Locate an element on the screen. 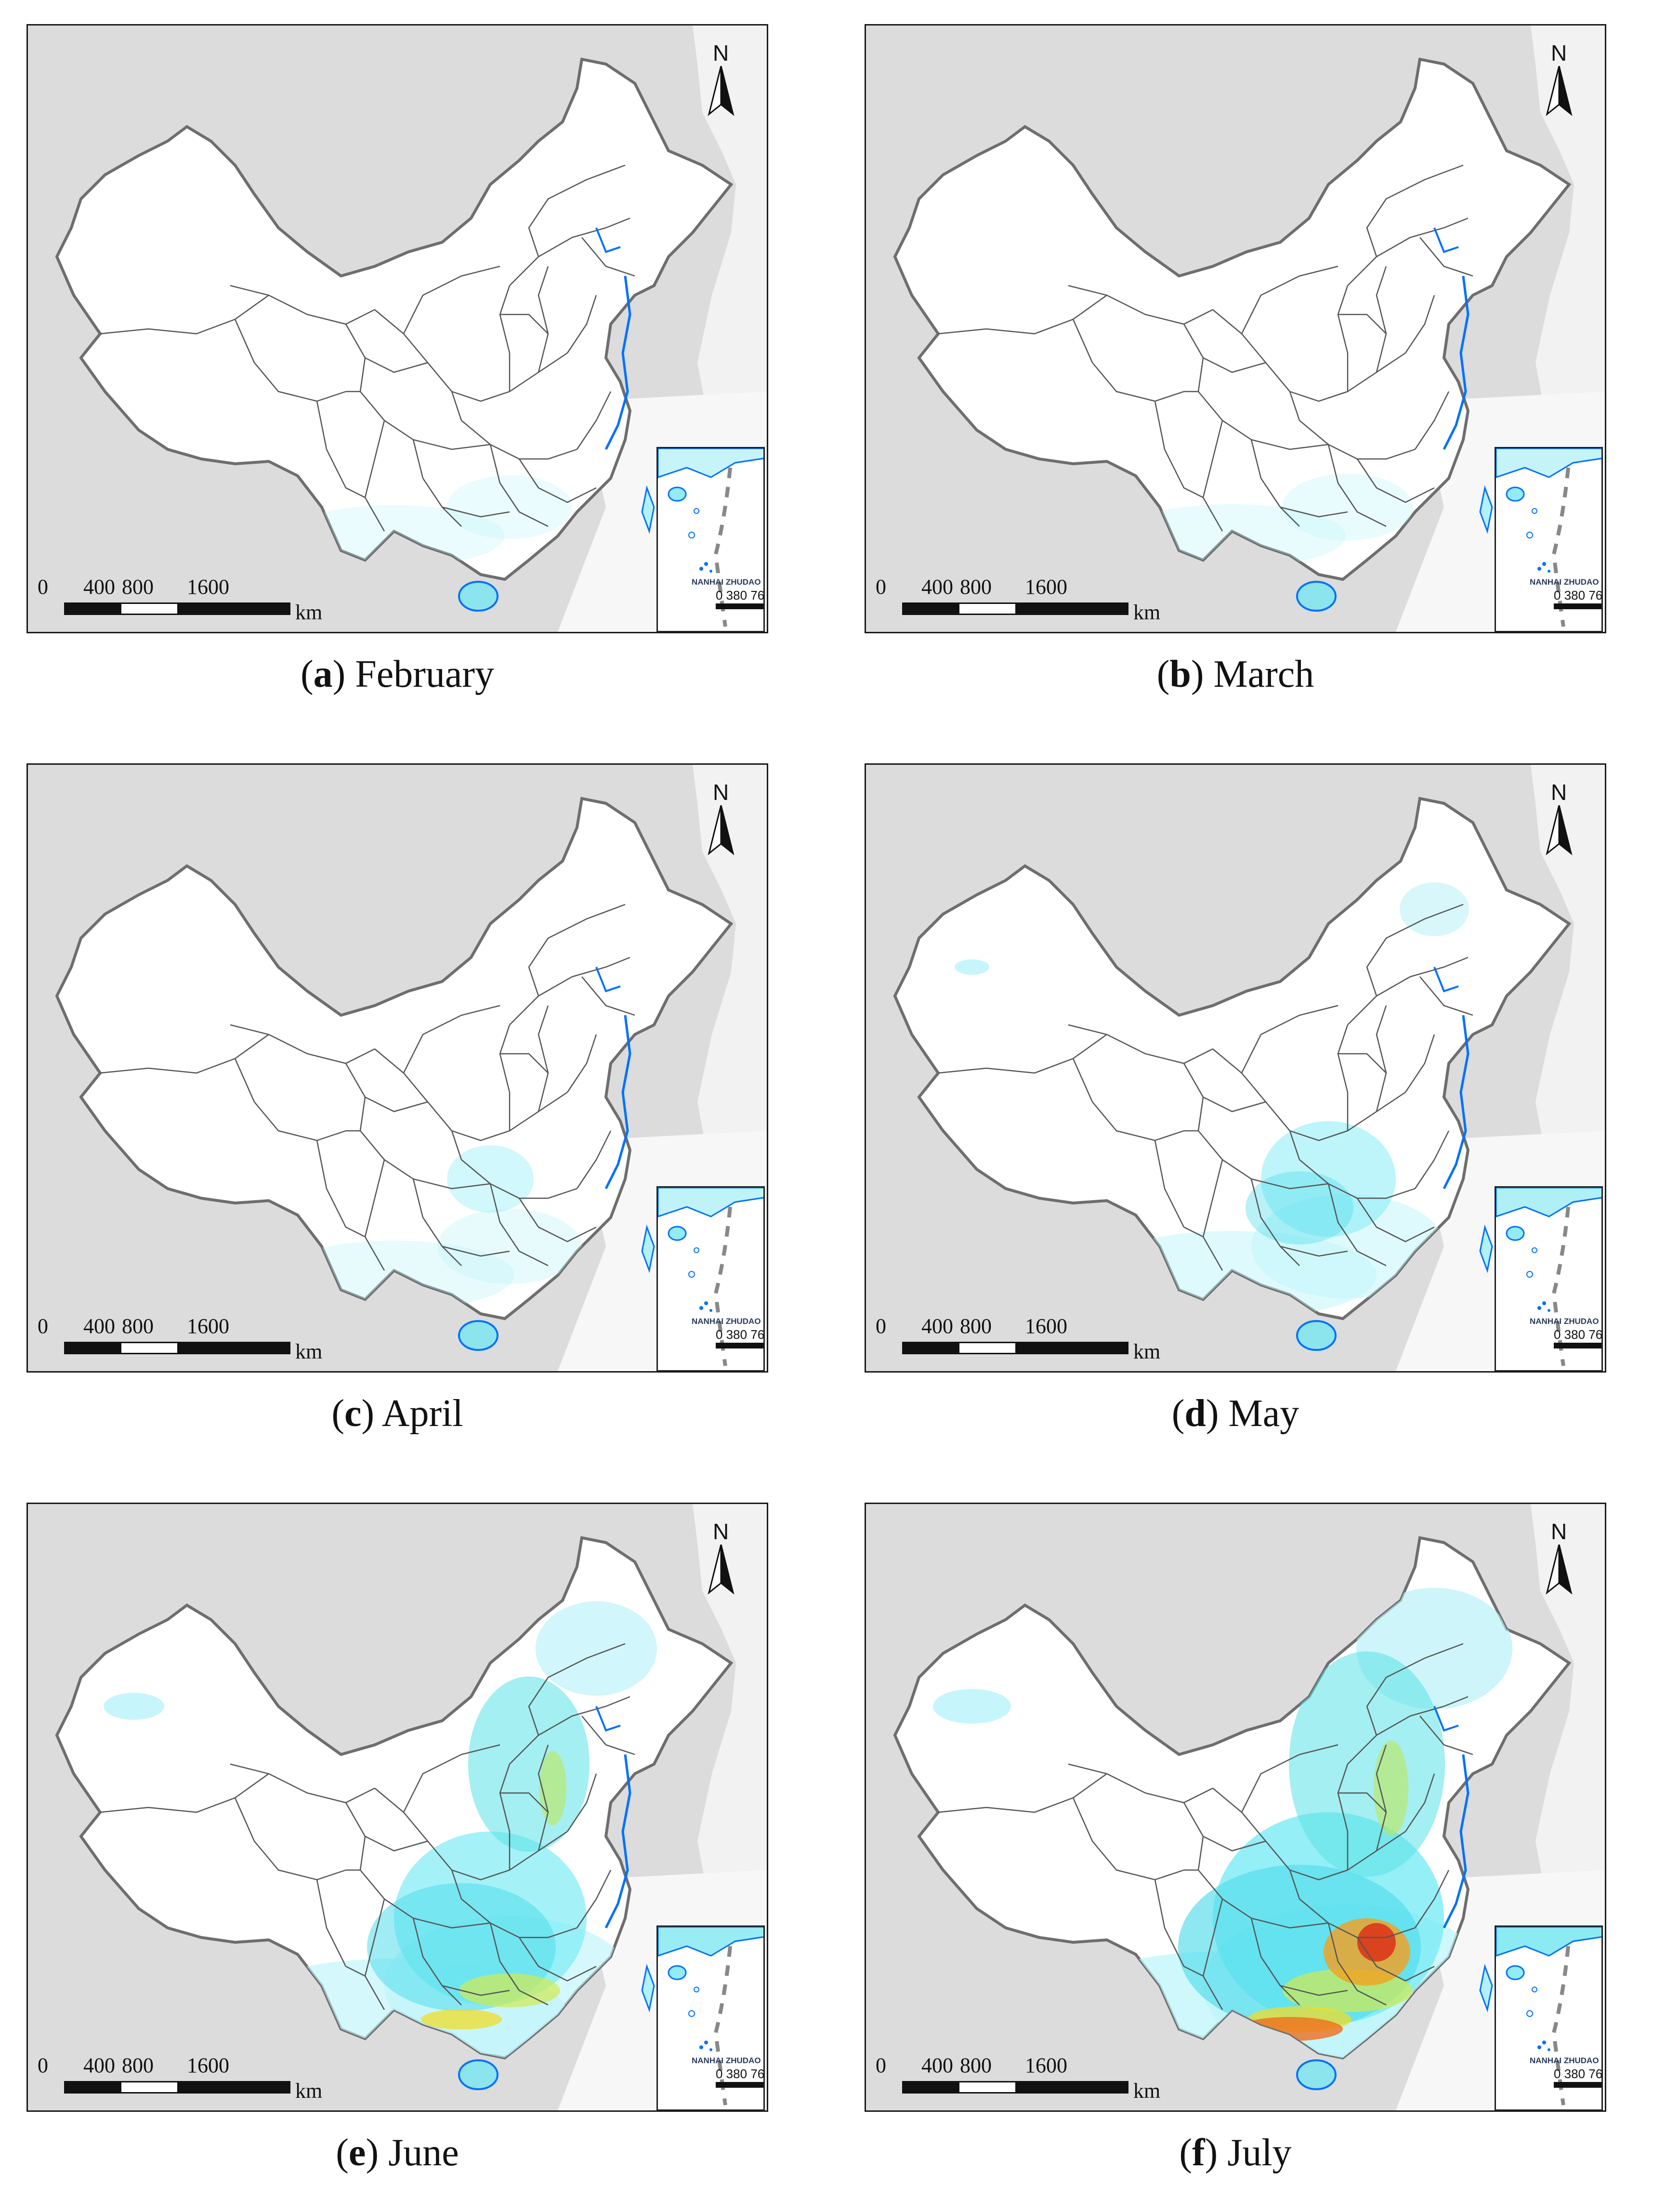 The width and height of the screenshot is (1679, 2212). panel-letter: d is located at coordinates (1195, 1414).